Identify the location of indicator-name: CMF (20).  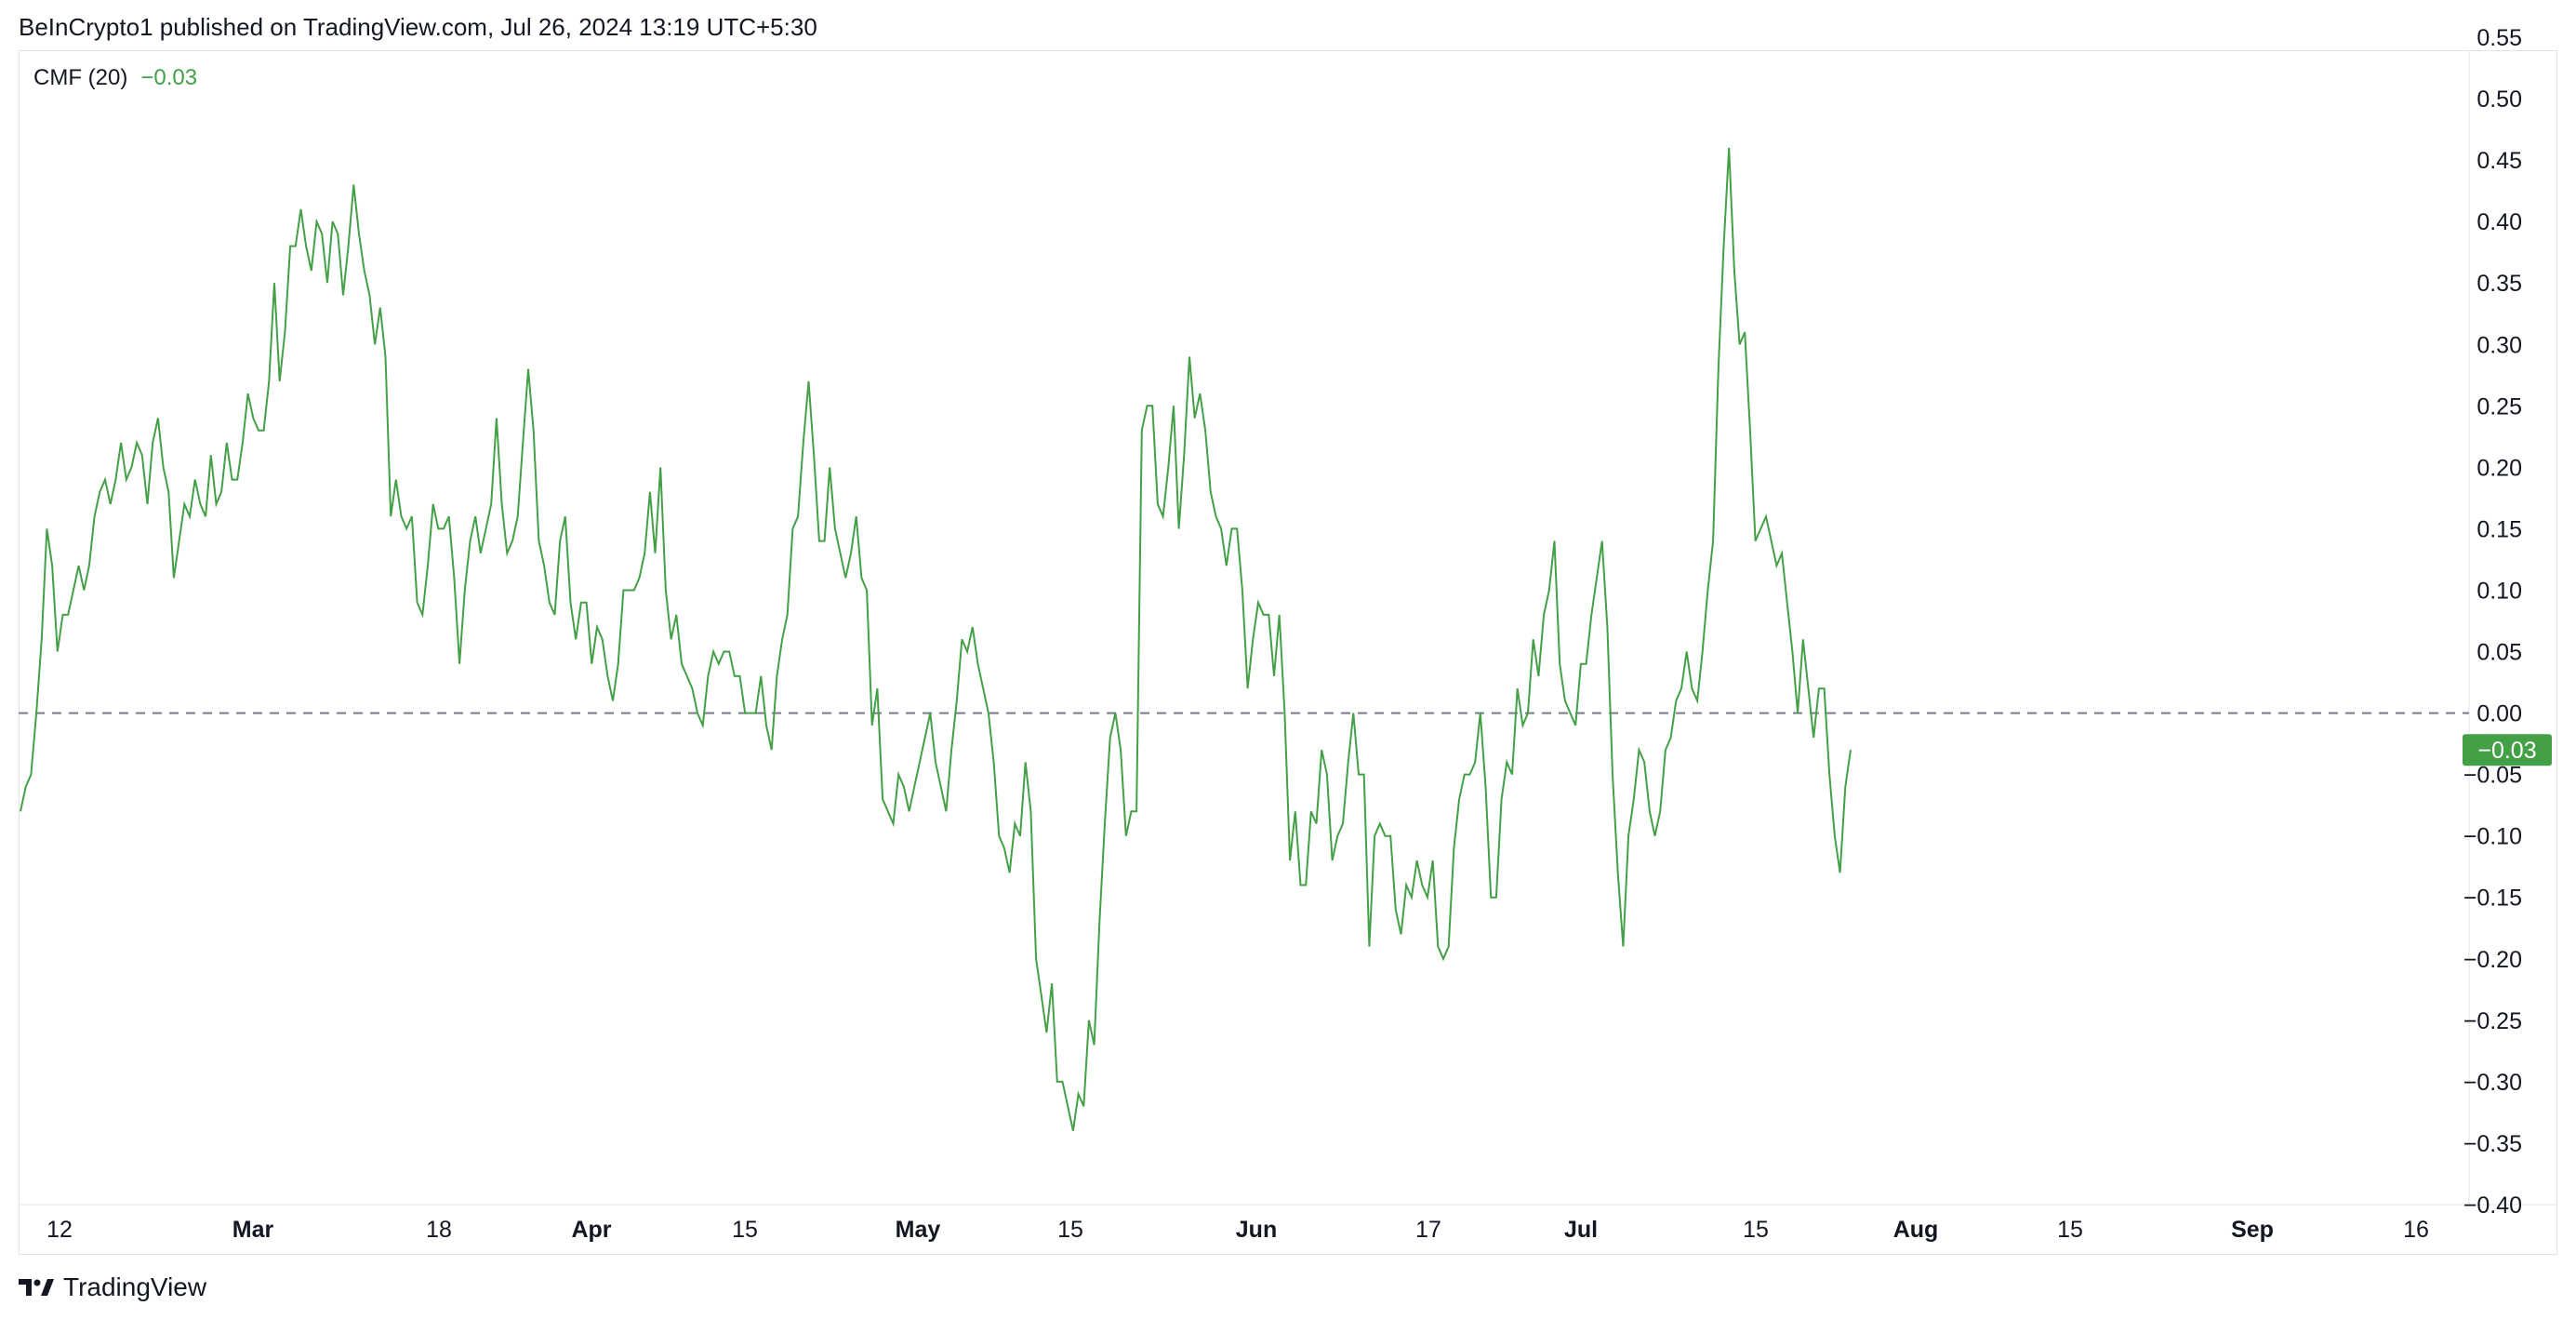
(80, 77).